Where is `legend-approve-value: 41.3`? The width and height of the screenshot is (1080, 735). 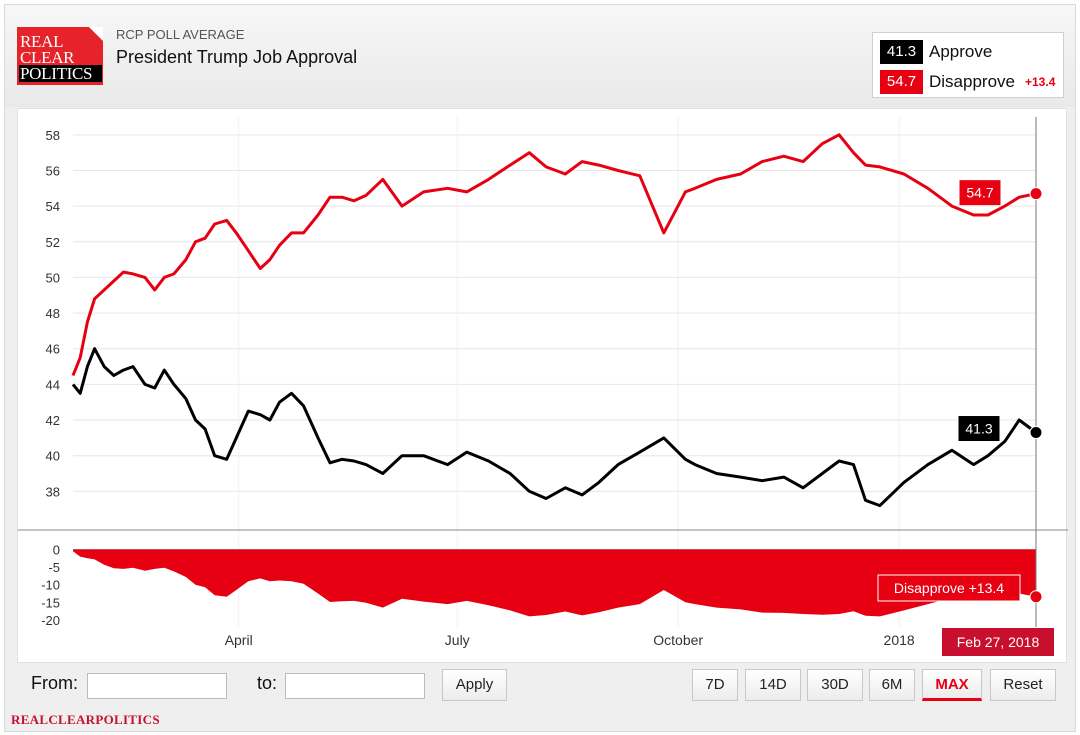
legend-approve-value: 41.3 is located at coordinates (901, 52).